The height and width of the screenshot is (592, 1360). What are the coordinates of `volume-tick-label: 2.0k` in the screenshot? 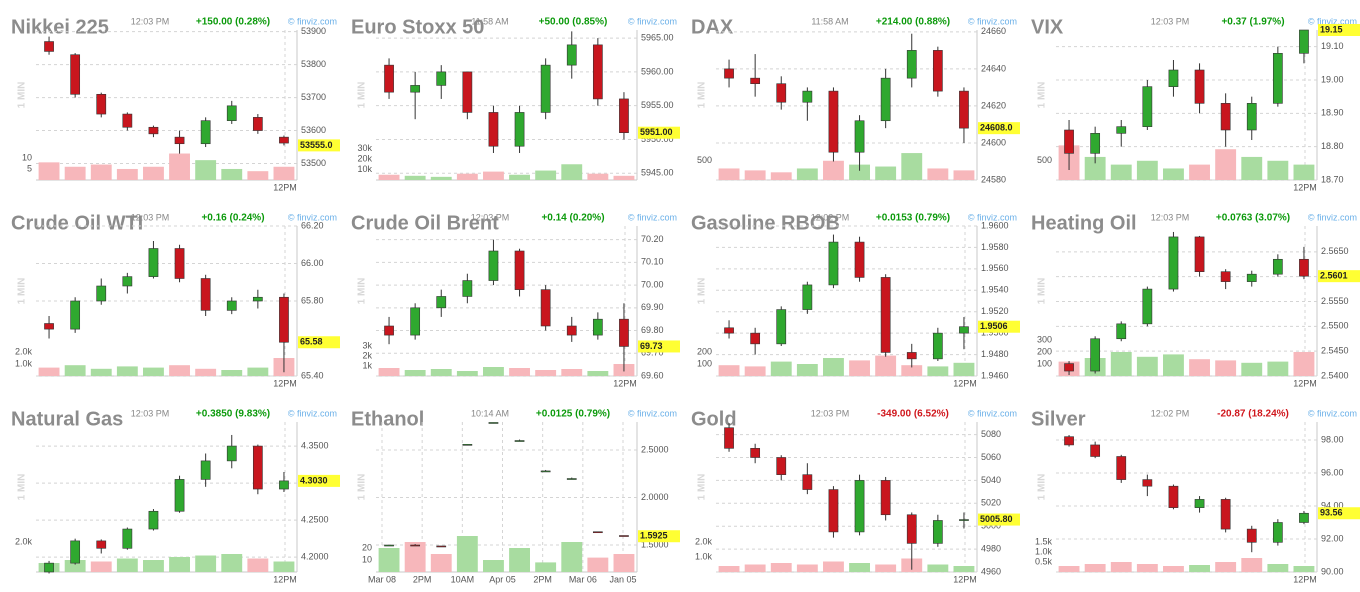 It's located at (24, 351).